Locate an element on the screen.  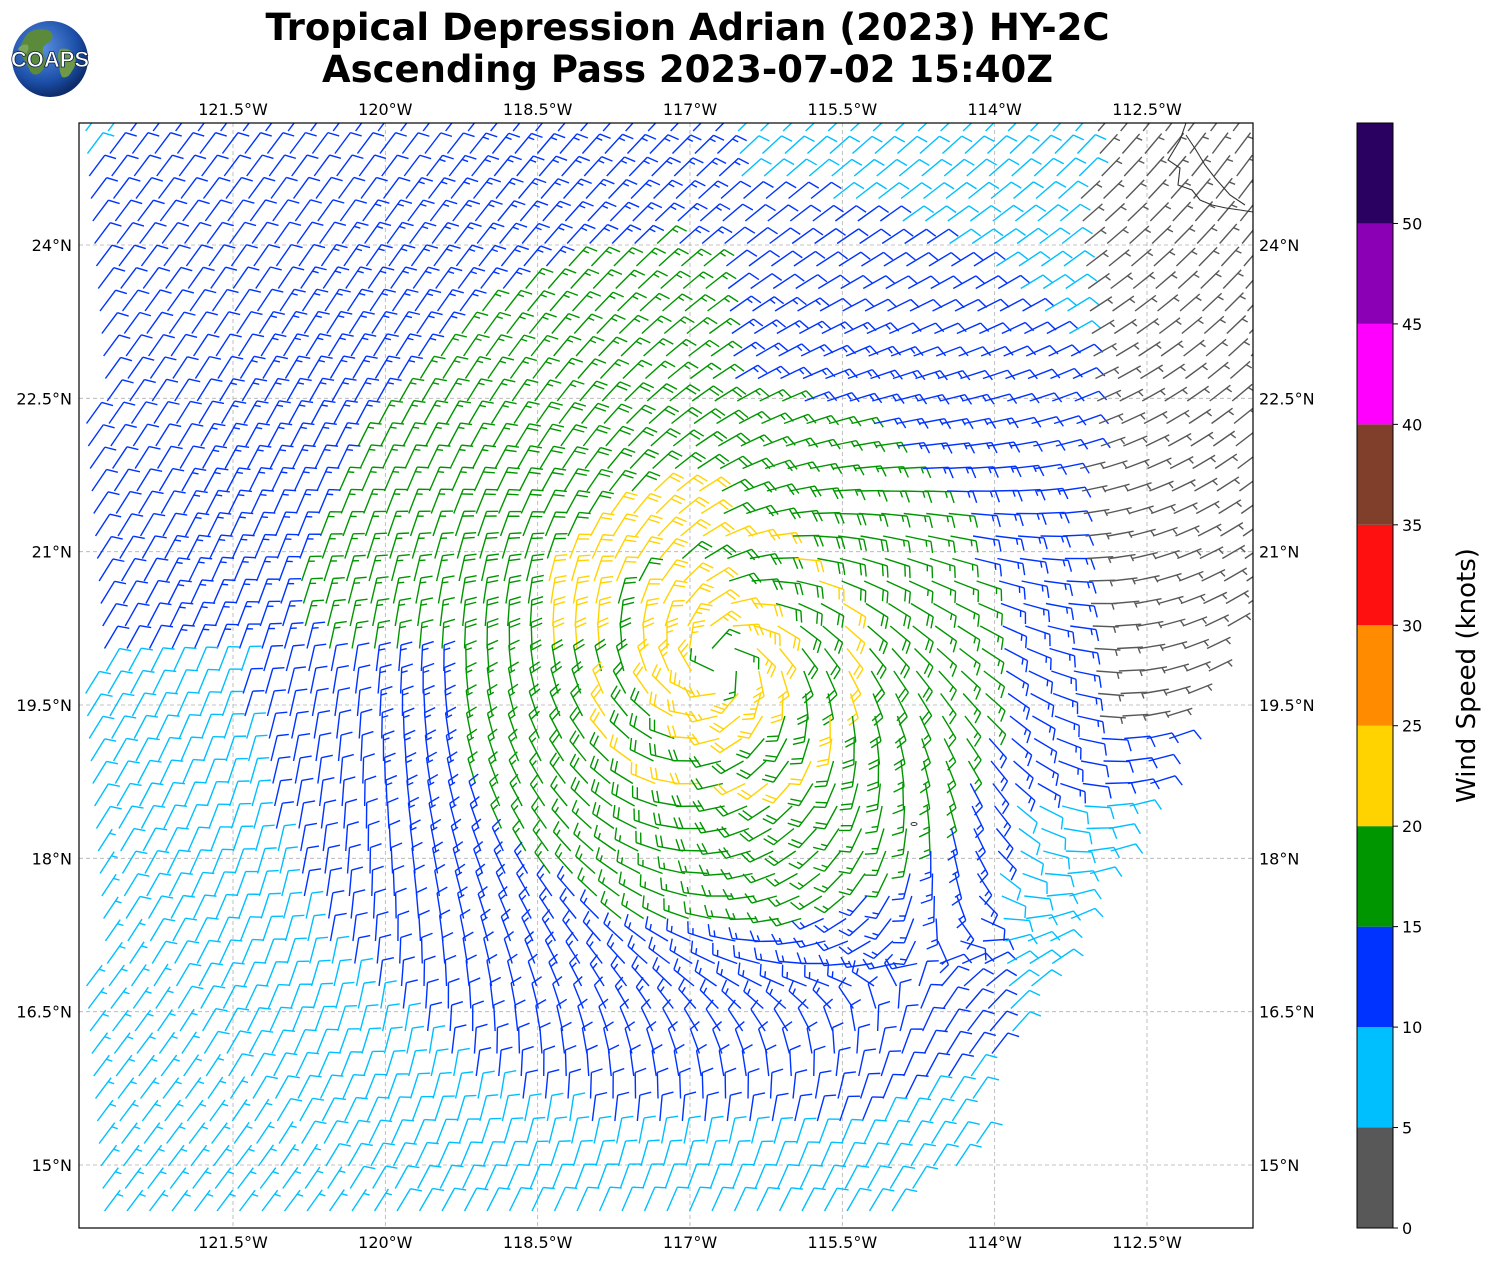
lat-tick-label-left: 16.5°N is located at coordinates (44, 1012).